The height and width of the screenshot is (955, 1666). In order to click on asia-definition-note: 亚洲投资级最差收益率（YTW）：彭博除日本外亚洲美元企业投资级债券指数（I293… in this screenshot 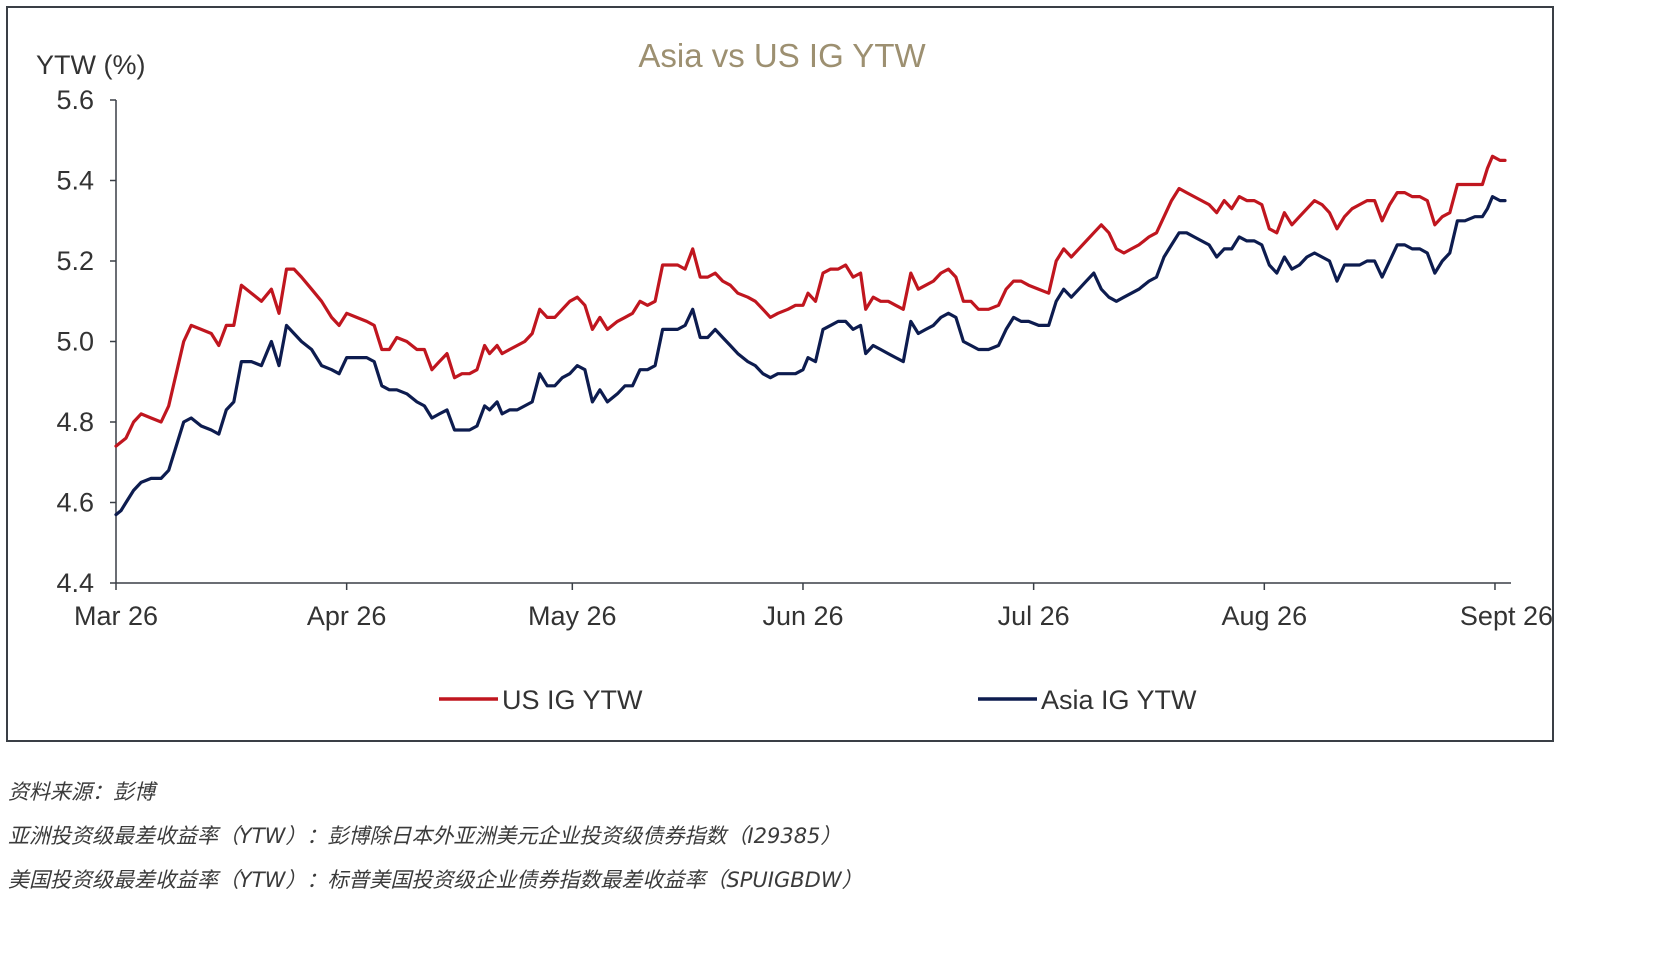, I will do `click(425, 836)`.